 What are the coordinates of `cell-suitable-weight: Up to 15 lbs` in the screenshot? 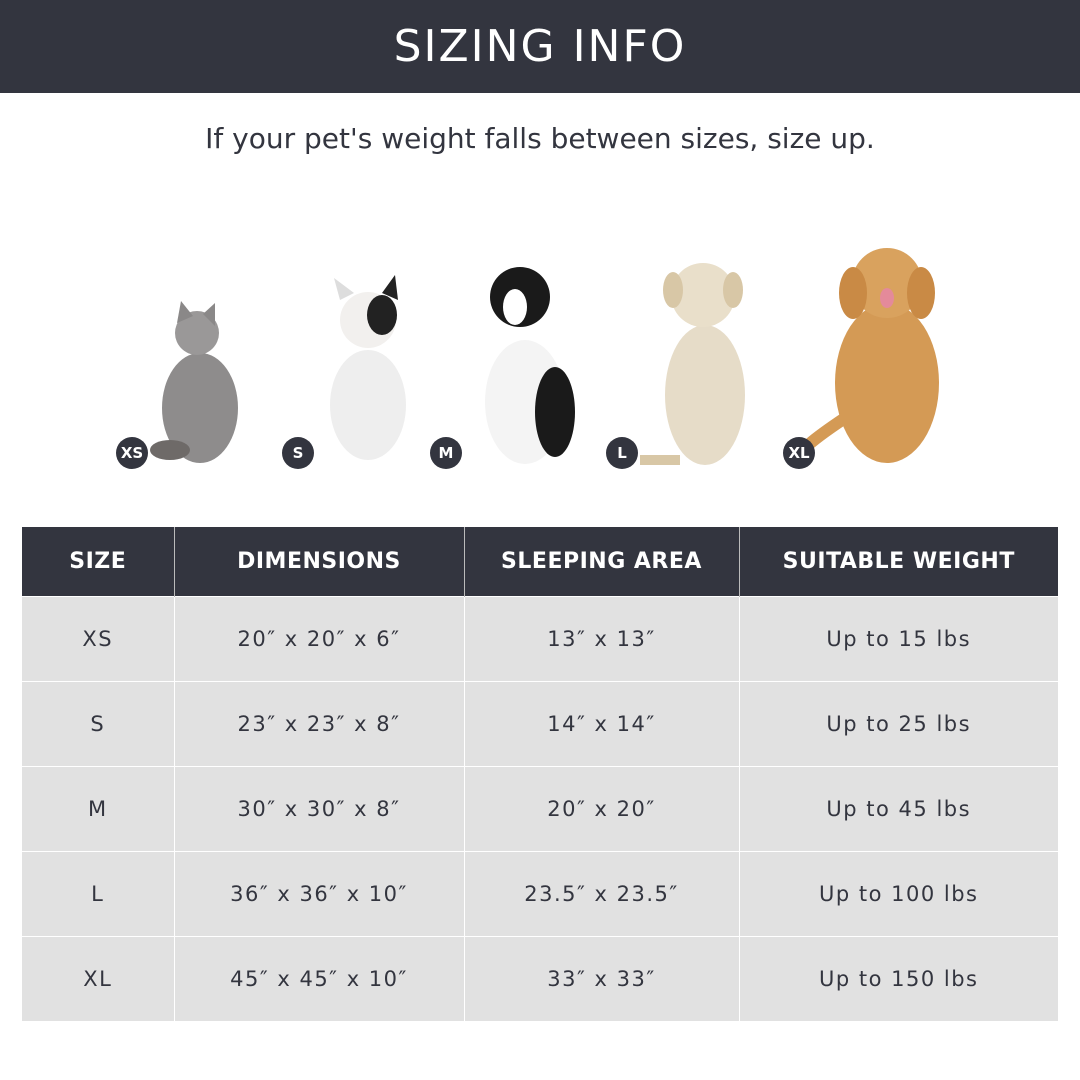 It's located at (898, 638).